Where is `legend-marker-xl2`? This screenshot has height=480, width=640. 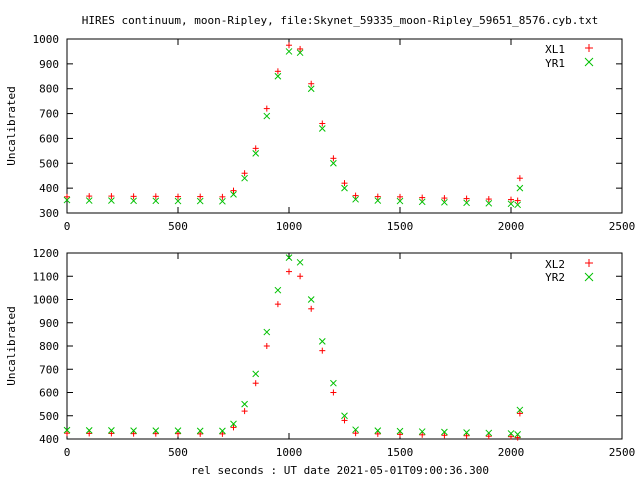
legend-marker-xl2 is located at coordinates (589, 263).